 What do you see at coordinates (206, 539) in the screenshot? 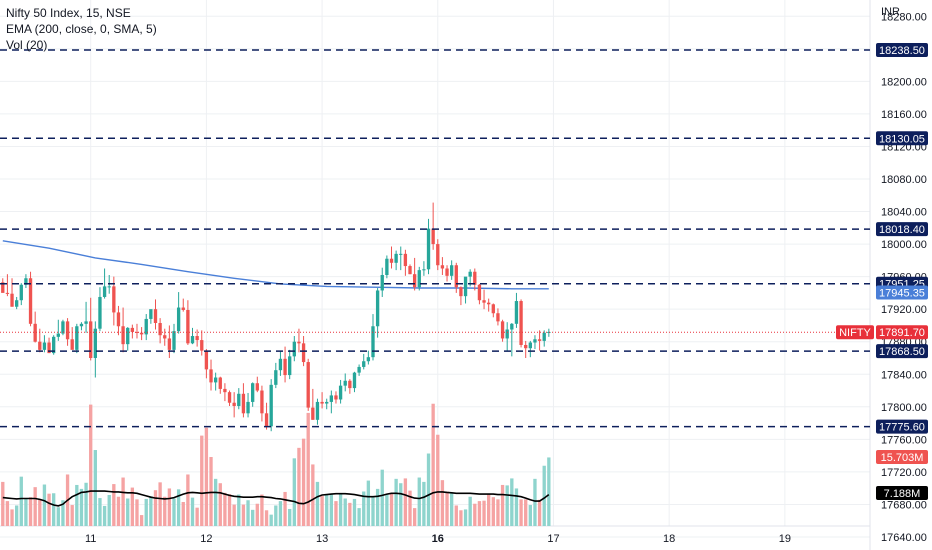
I see `time-tick-label: 12` at bounding box center [206, 539].